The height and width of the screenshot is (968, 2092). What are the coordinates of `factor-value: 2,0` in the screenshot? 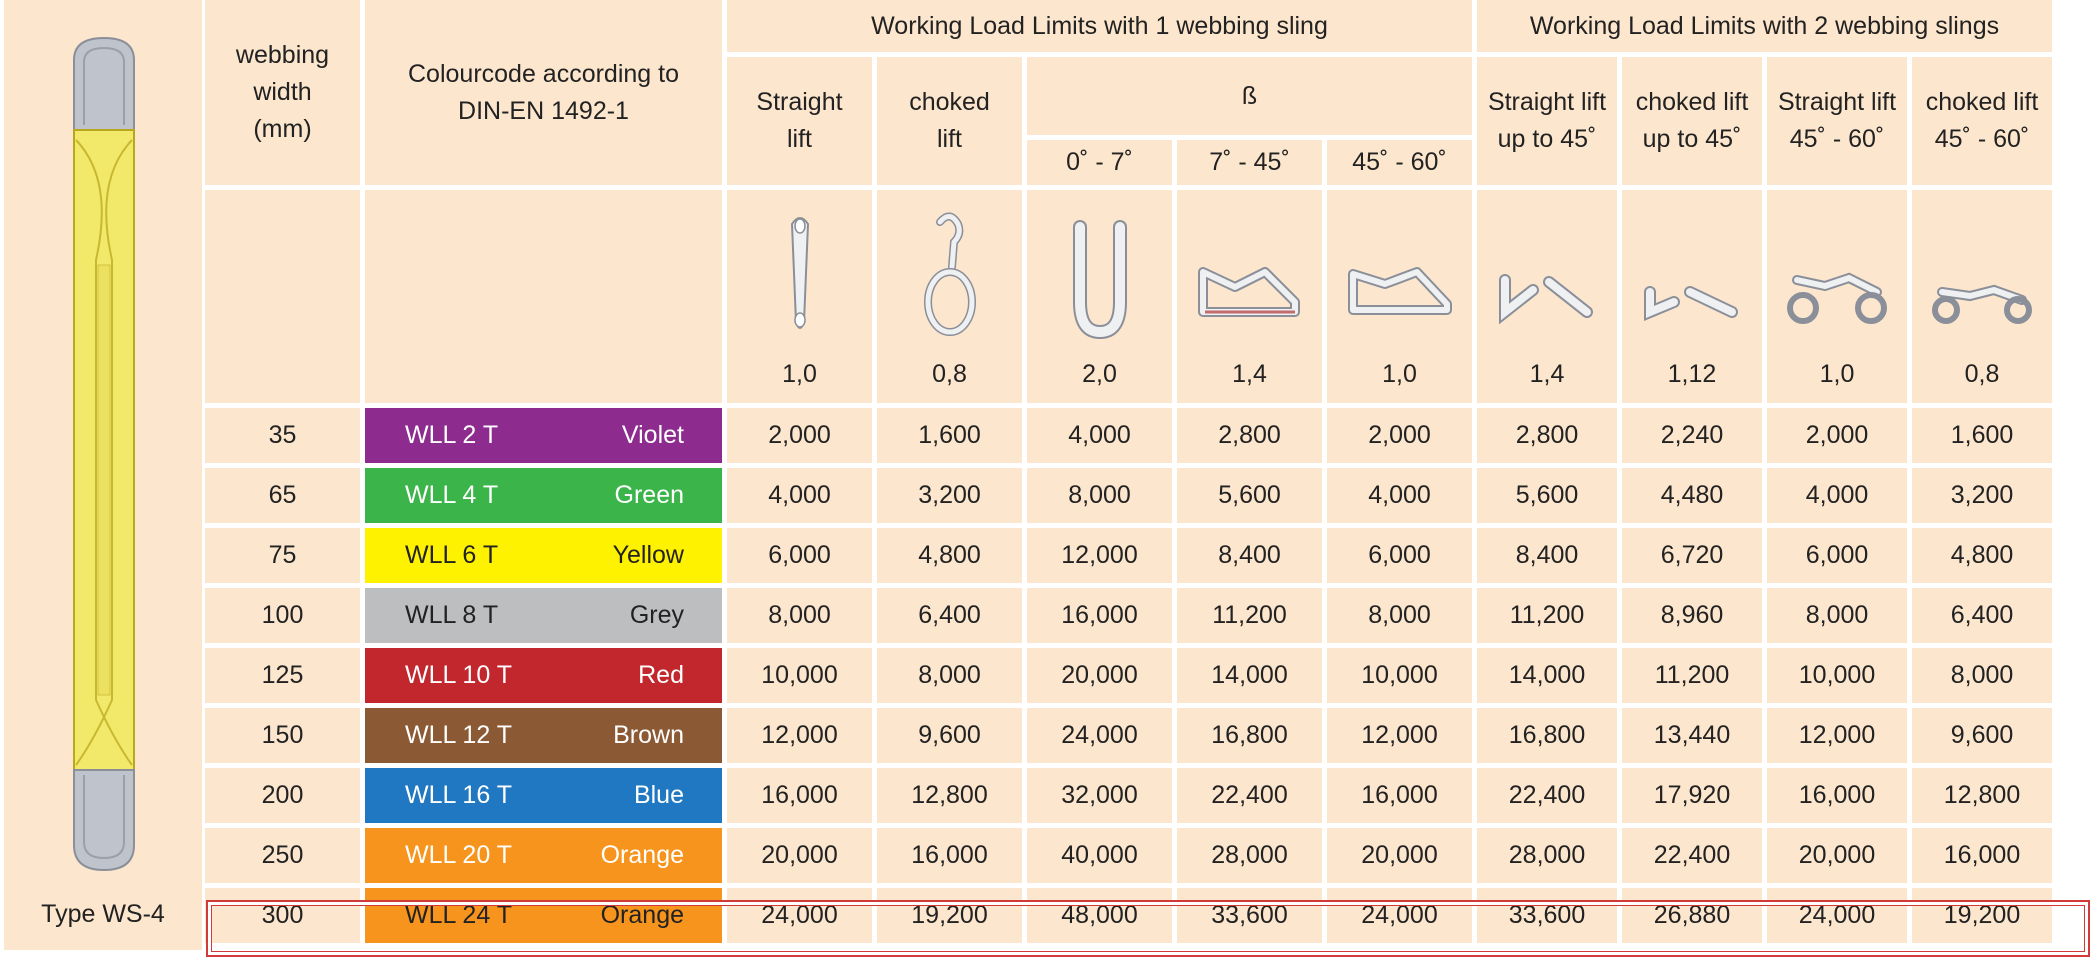 It's located at (1099, 374).